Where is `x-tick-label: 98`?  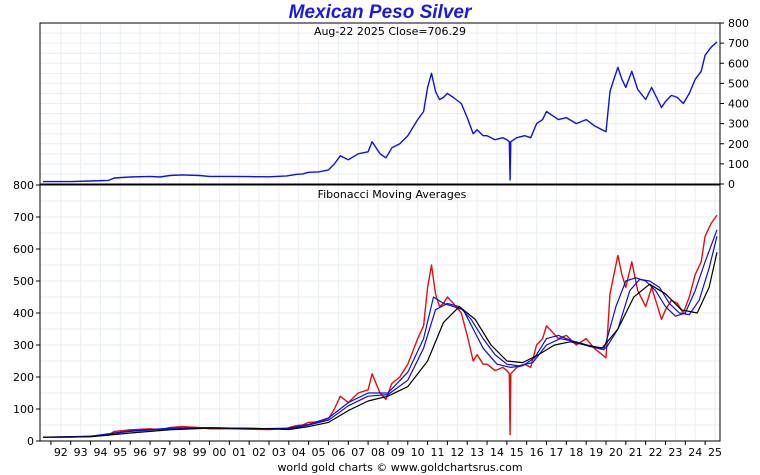 x-tick-label: 98 is located at coordinates (180, 452).